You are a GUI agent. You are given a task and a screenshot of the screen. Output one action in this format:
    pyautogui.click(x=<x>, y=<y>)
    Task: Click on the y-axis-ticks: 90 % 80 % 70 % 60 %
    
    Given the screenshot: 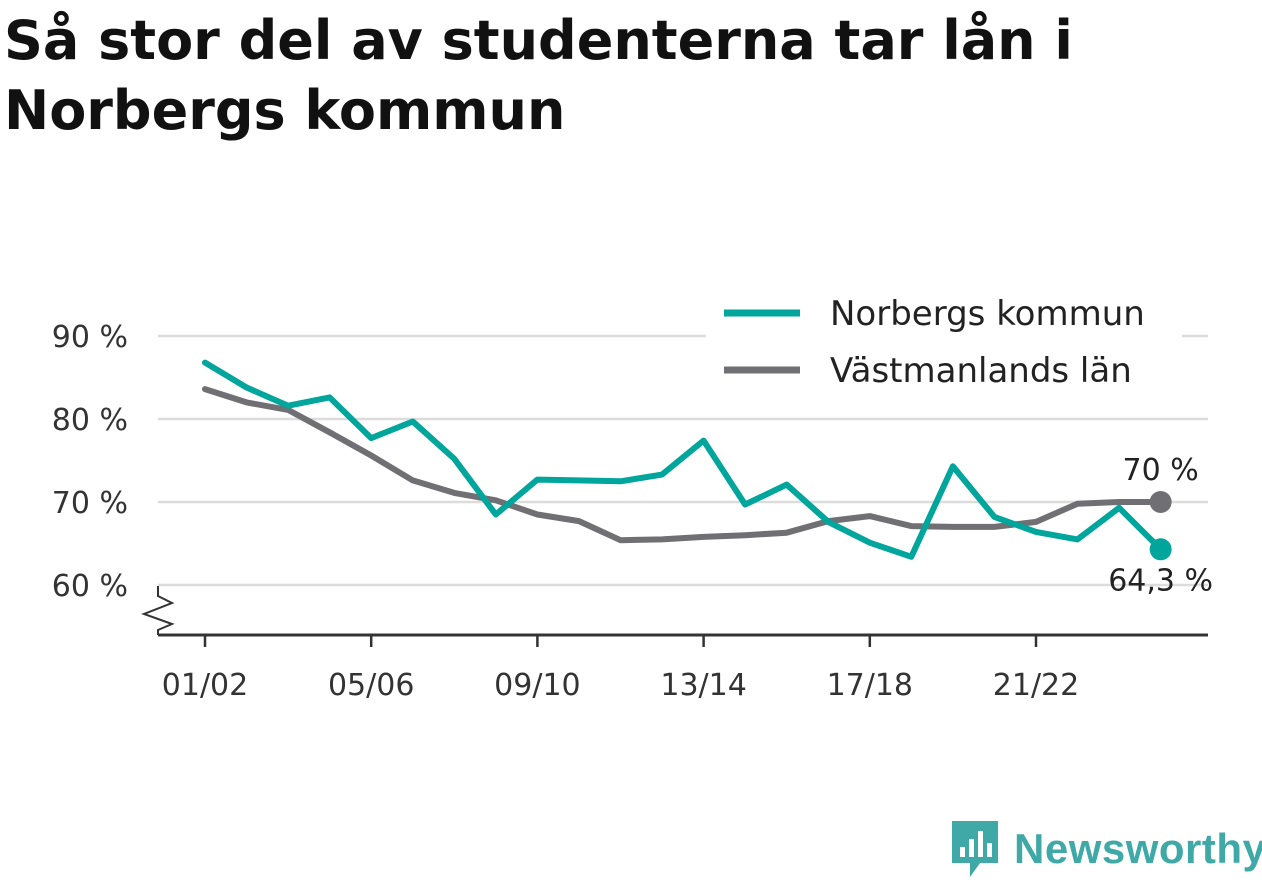 What is the action you would take?
    pyautogui.click(x=90, y=462)
    